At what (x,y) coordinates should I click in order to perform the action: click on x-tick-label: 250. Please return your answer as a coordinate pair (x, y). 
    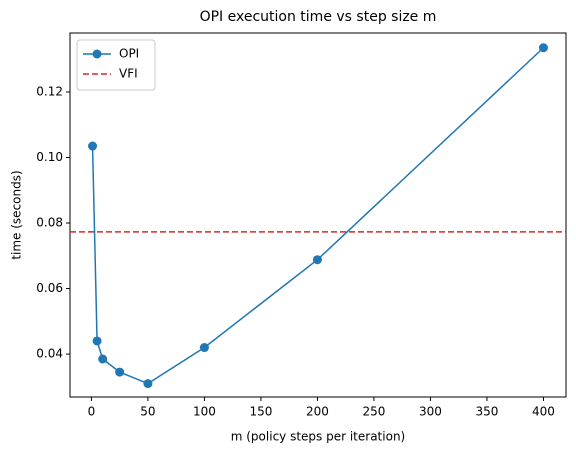
    Looking at the image, I should click on (373, 412).